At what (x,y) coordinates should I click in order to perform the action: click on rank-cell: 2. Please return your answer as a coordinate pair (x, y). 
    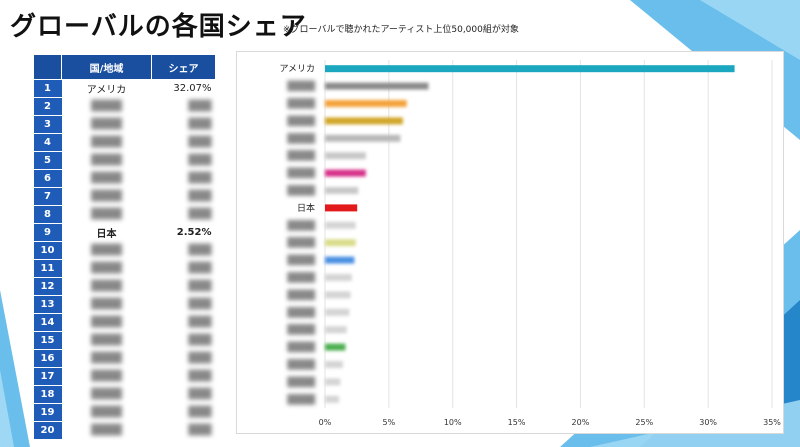
    Looking at the image, I should click on (47, 106).